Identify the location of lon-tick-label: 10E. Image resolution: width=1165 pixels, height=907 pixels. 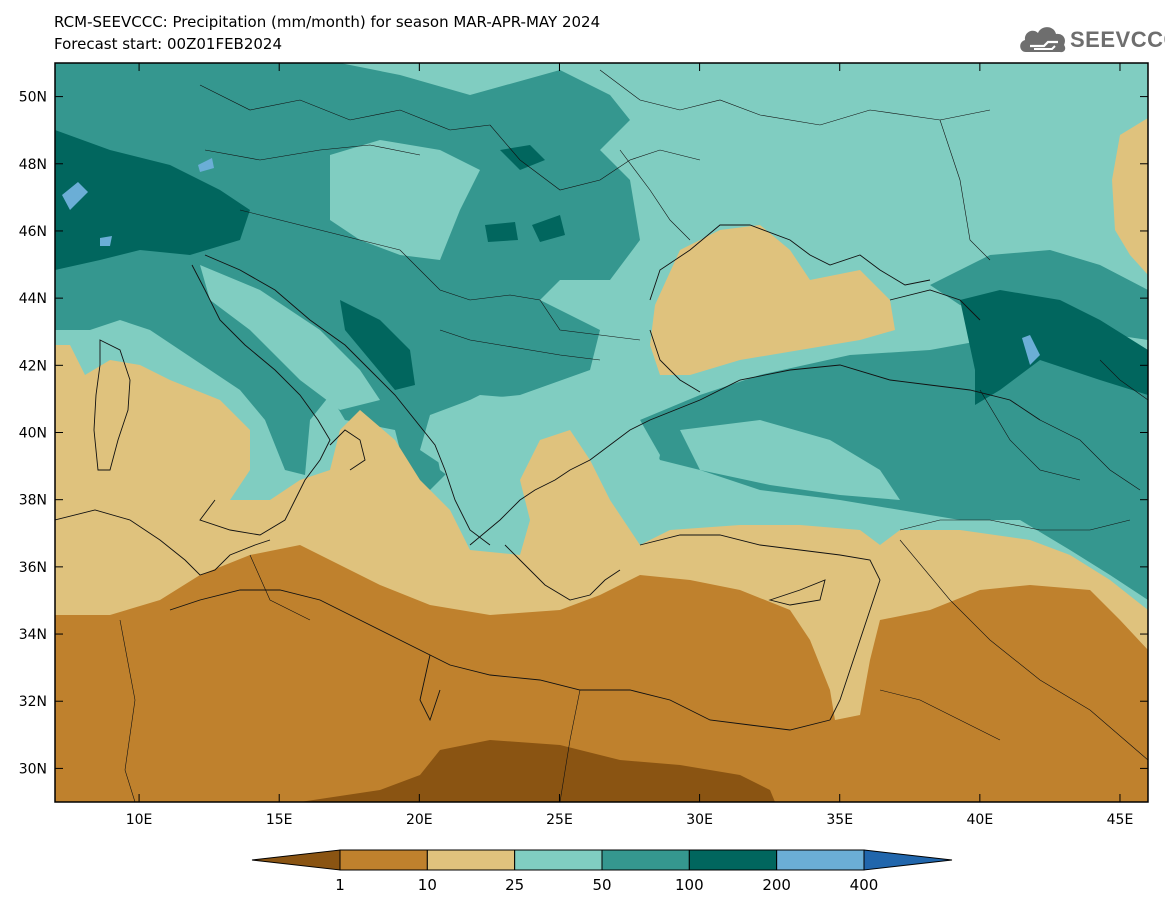
(139, 820).